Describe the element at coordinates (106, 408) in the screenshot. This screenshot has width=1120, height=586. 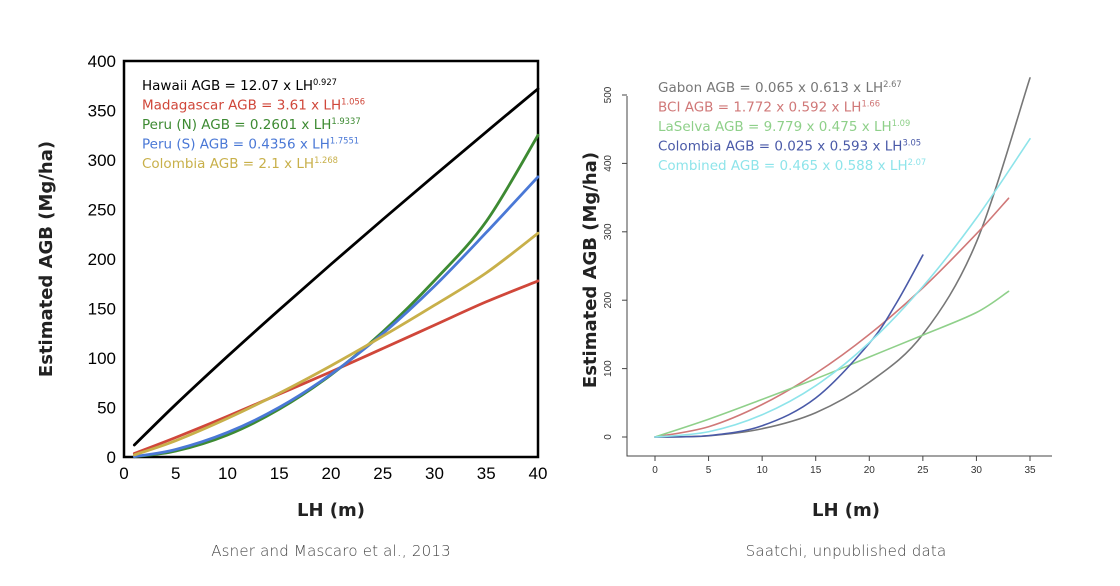
I see `left-y-tick-label: 50` at that location.